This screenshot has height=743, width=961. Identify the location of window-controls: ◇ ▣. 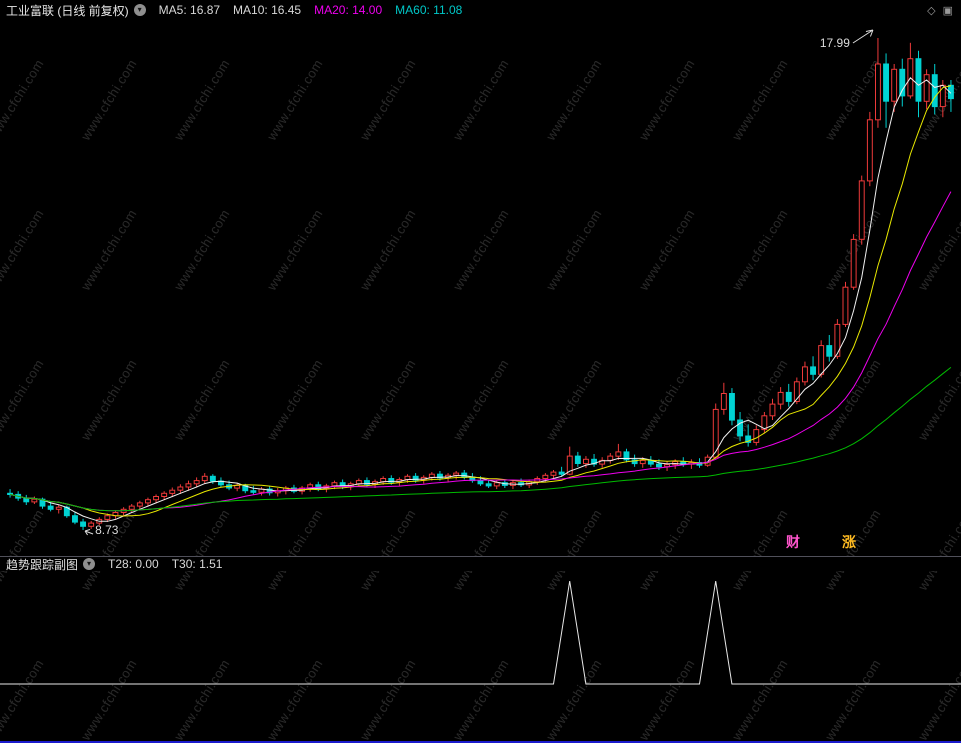
(940, 10).